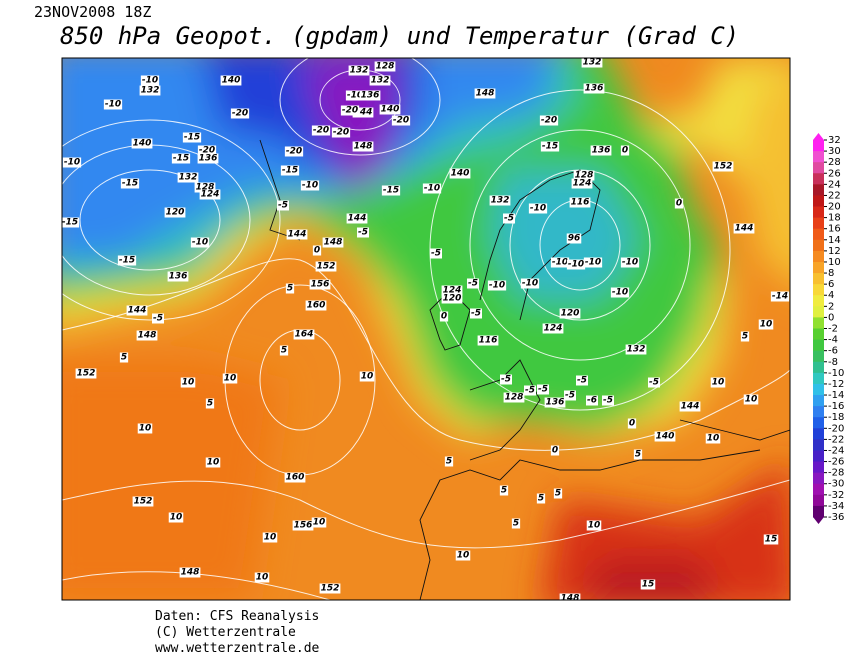  I want to click on contour-label: 116, so click(580, 203).